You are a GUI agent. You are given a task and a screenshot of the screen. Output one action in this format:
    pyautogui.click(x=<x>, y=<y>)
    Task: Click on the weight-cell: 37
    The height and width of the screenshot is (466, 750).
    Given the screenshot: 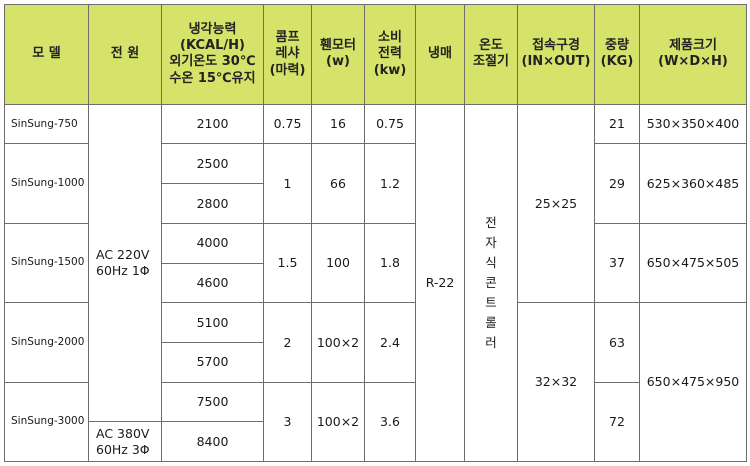 What is the action you would take?
    pyautogui.click(x=617, y=263)
    